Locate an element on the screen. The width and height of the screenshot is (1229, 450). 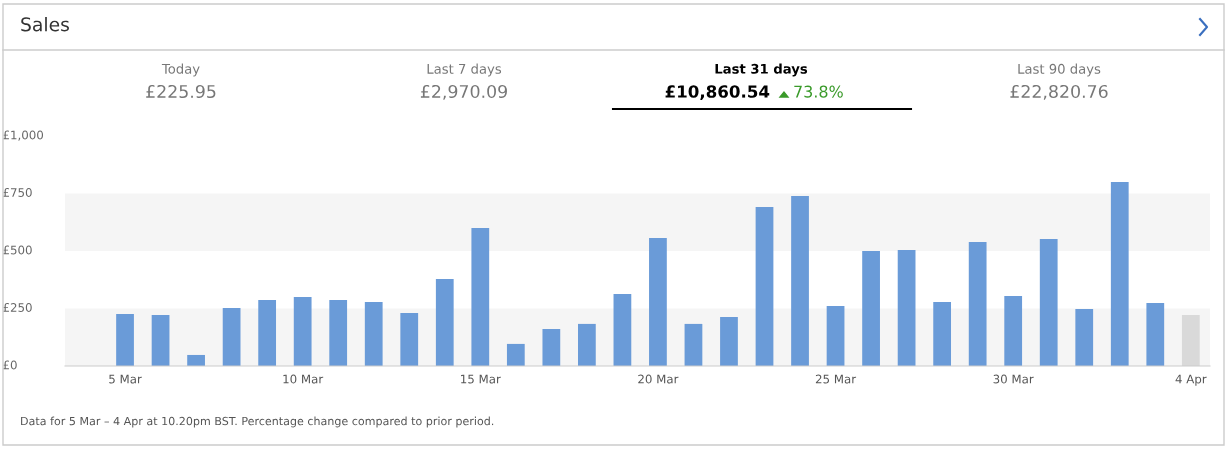
y-tick-label: £250 is located at coordinates (17, 307).